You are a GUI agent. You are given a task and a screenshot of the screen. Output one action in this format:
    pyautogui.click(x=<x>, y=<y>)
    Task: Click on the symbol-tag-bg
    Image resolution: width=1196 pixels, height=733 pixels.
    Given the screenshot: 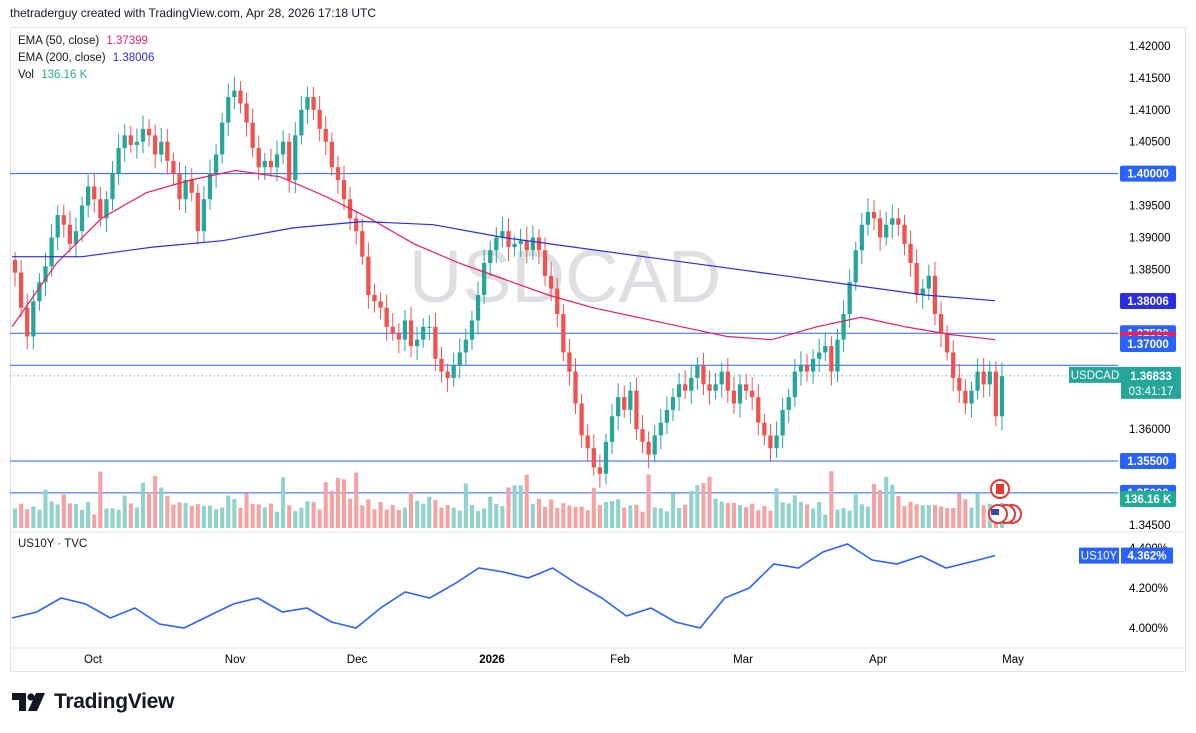 What is the action you would take?
    pyautogui.click(x=1095, y=374)
    